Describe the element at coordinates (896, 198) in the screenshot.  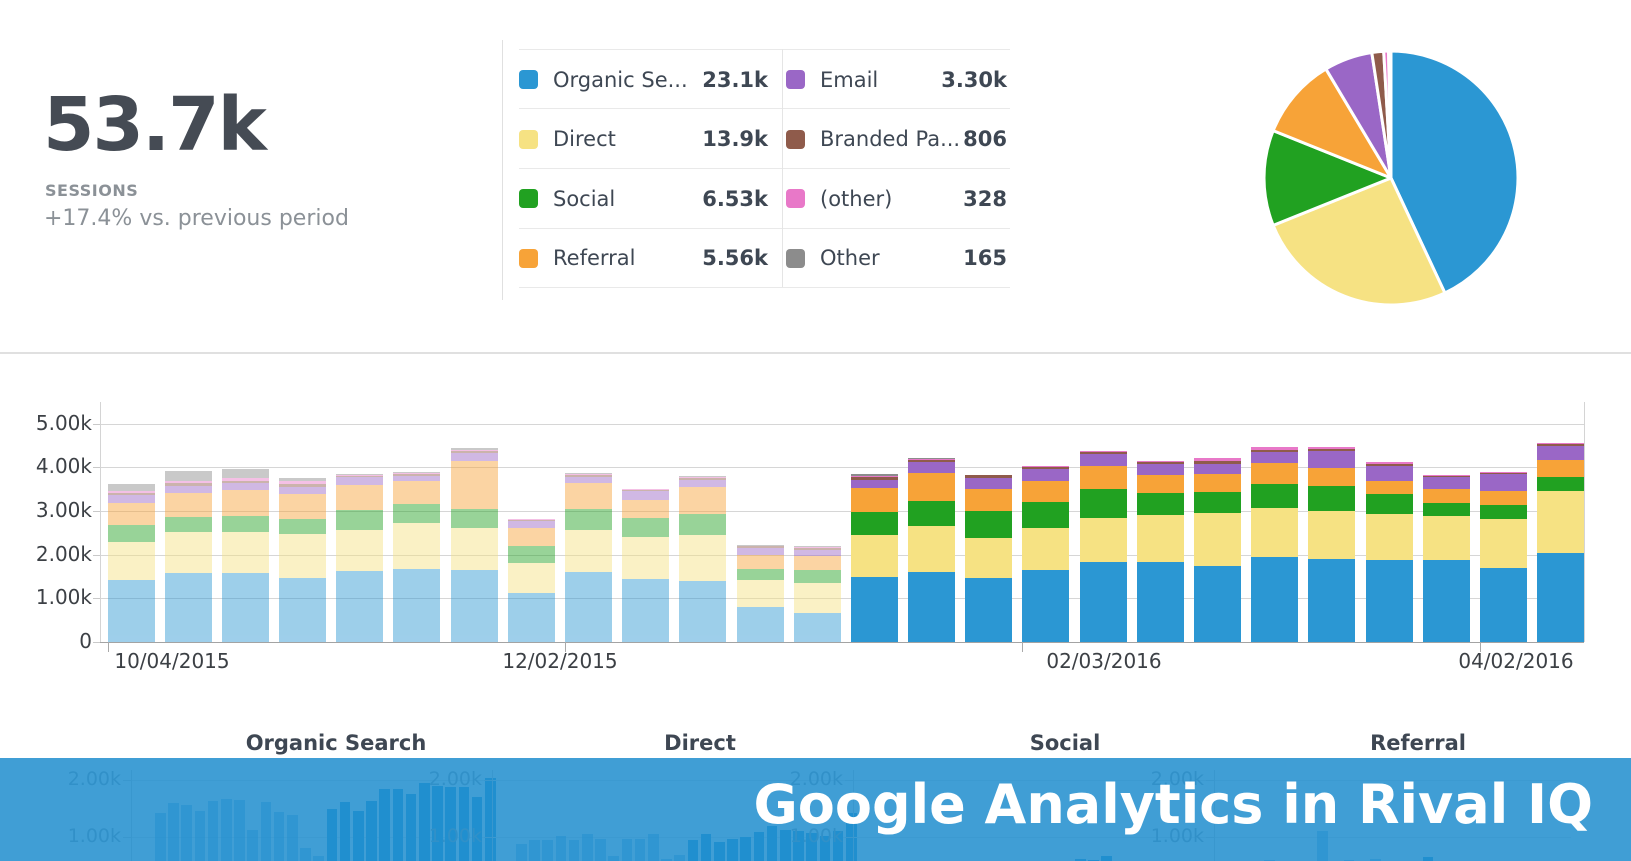
I see `legend-item-other_paid: (other) 328` at that location.